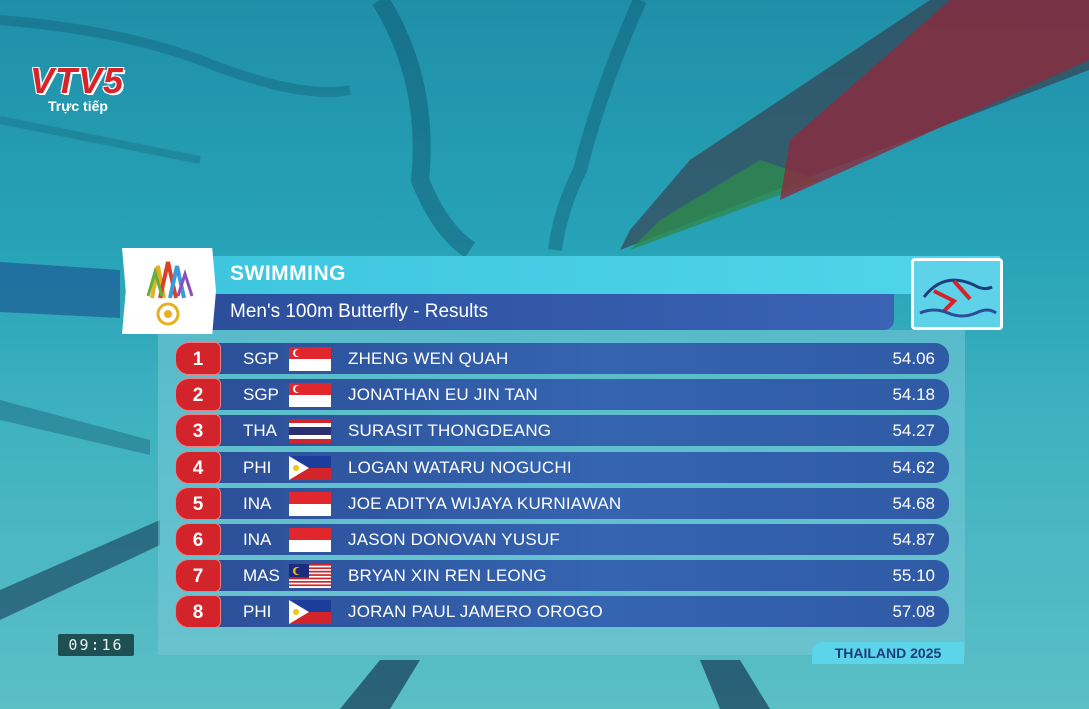 The image size is (1089, 709). What do you see at coordinates (198, 467) in the screenshot?
I see `rank-badge: 4` at bounding box center [198, 467].